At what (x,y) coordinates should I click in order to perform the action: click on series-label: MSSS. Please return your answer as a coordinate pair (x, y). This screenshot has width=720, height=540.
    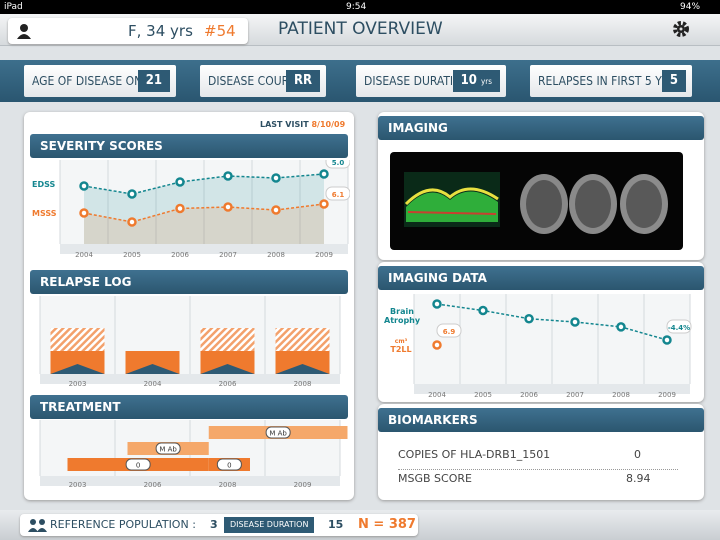
    Looking at the image, I should click on (44, 213).